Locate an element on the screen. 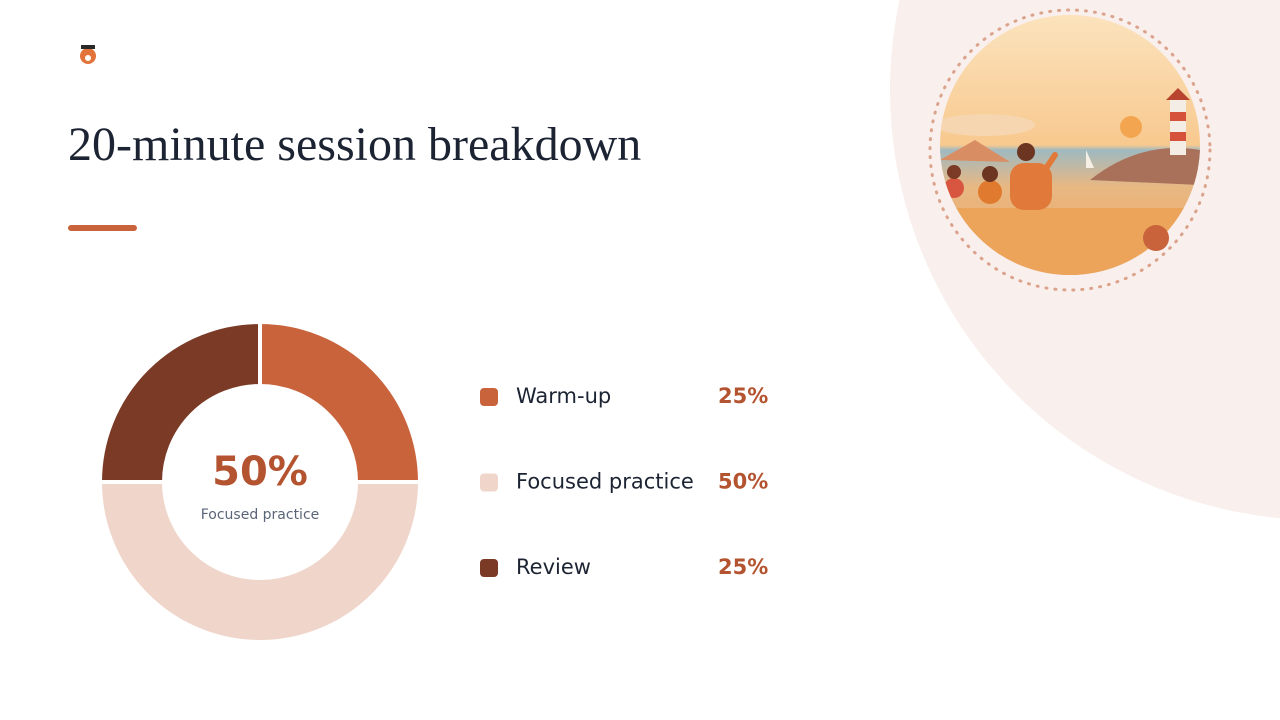  slide-title: 20-minute session breakdown is located at coordinates (354, 144).